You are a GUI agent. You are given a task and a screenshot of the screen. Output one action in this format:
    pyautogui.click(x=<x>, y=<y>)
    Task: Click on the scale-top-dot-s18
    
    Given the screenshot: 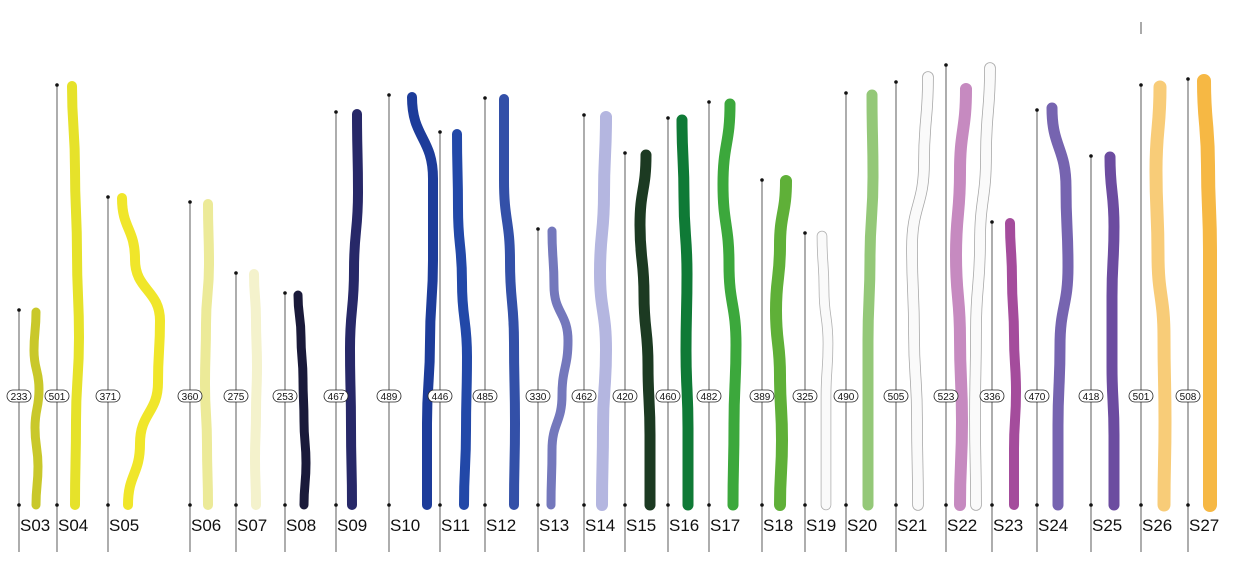 What is the action you would take?
    pyautogui.click(x=762, y=180)
    